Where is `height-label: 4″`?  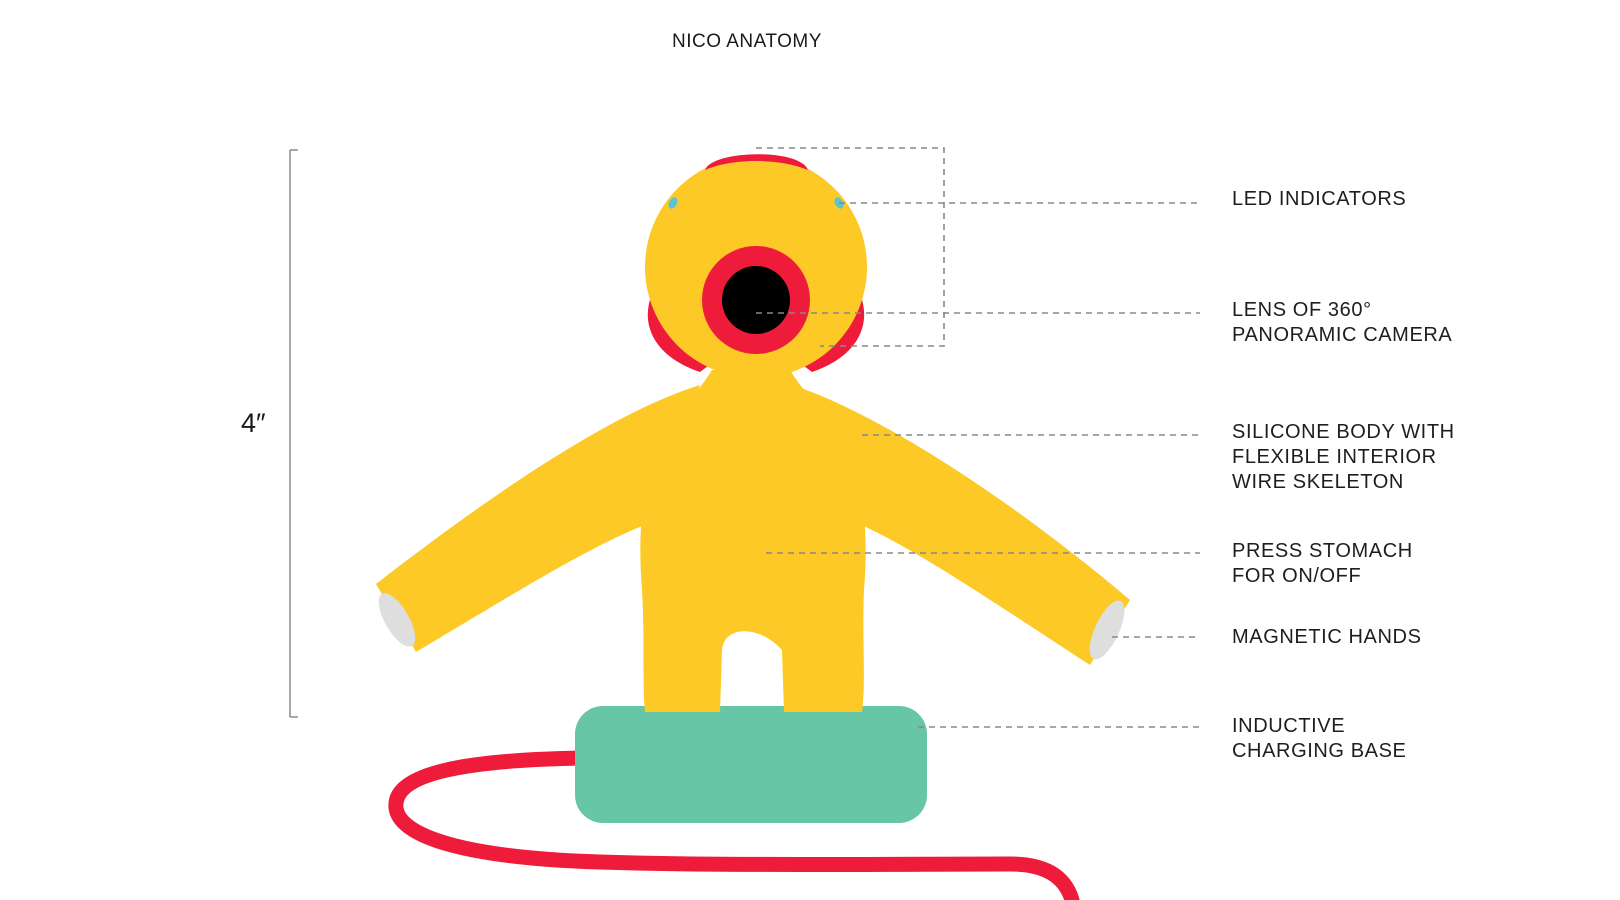 height-label: 4″ is located at coordinates (253, 423).